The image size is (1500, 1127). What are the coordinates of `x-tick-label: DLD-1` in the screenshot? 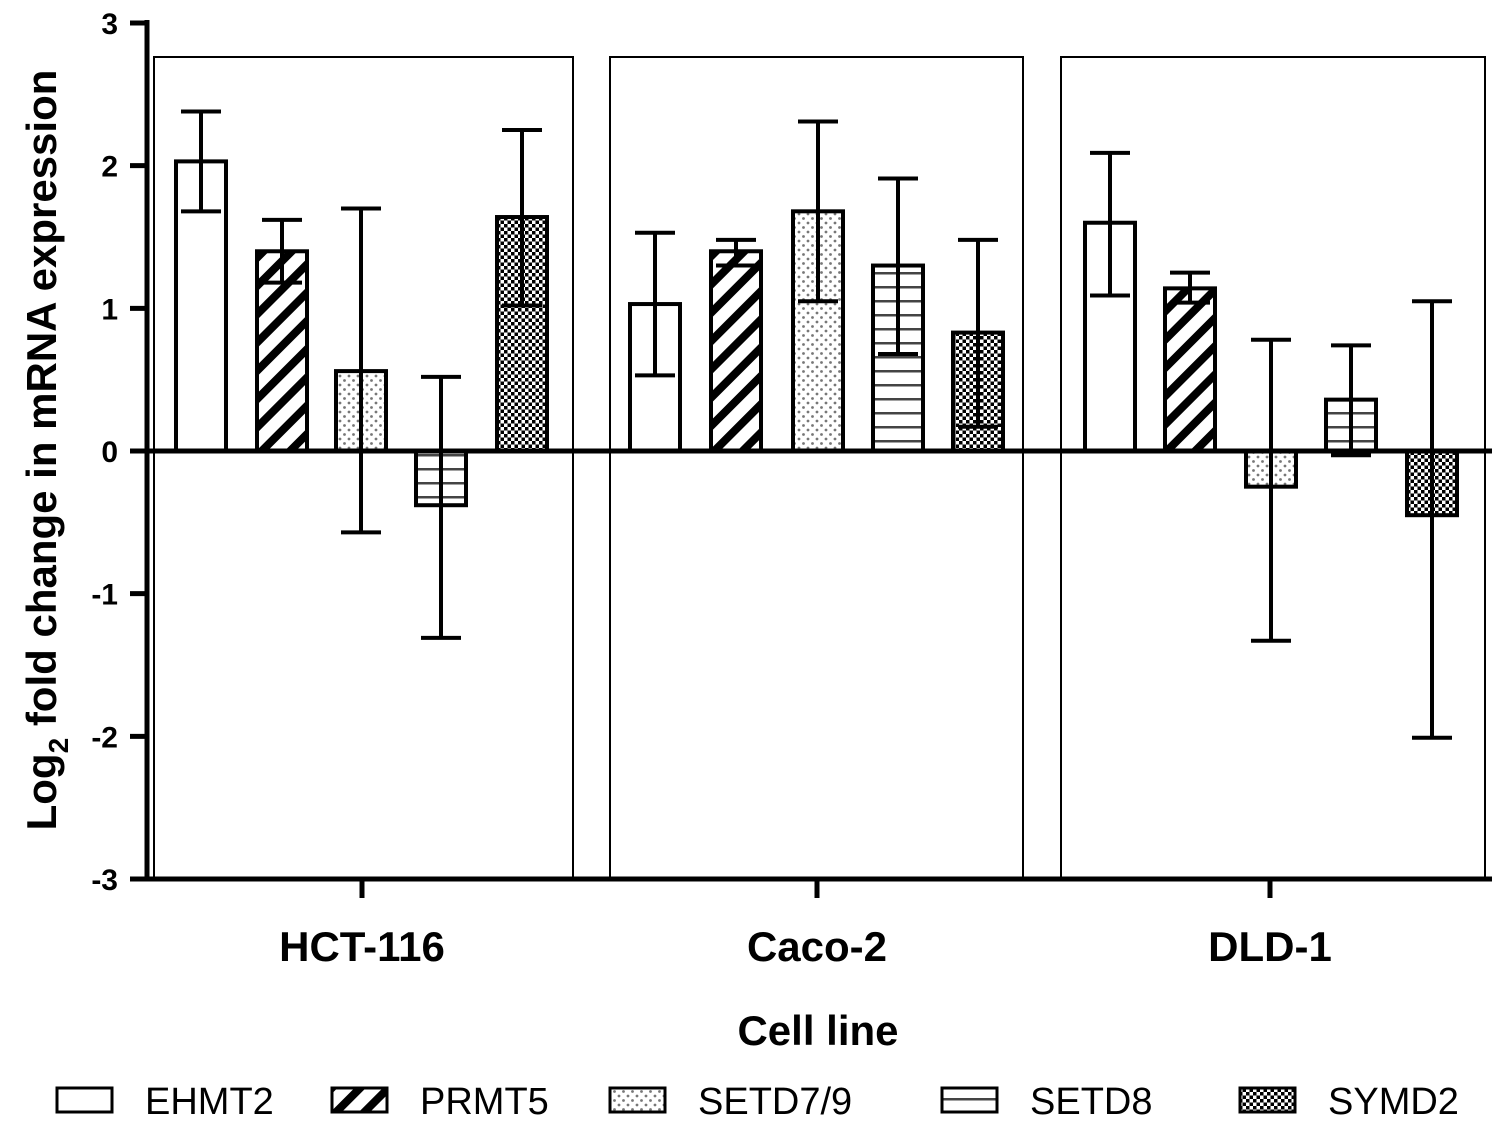 It's located at (1270, 946).